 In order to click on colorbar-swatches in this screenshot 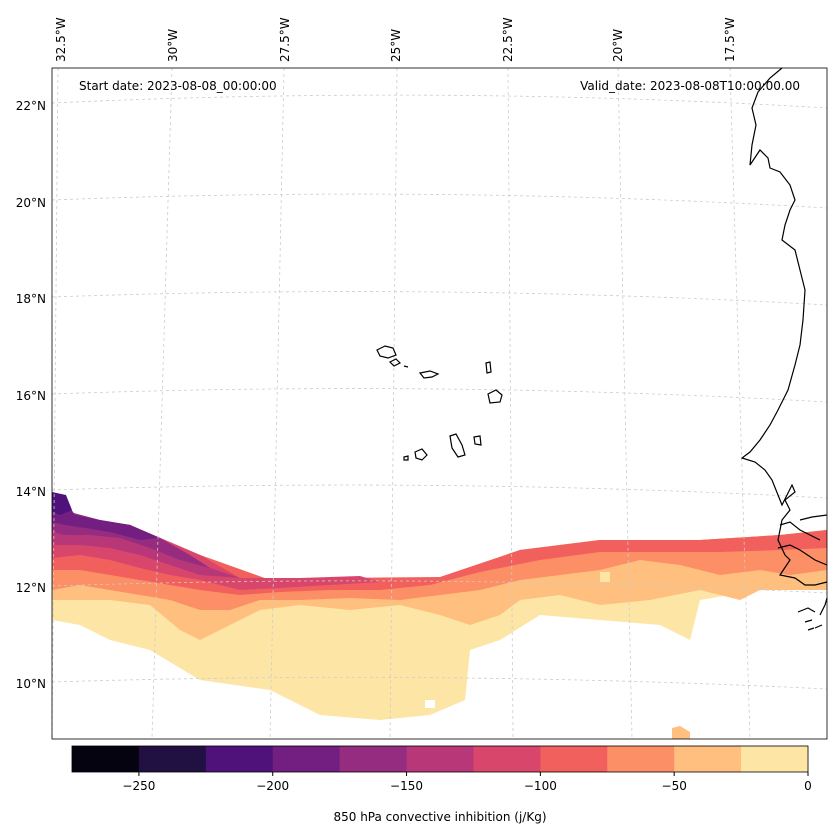, I will do `click(440, 759)`.